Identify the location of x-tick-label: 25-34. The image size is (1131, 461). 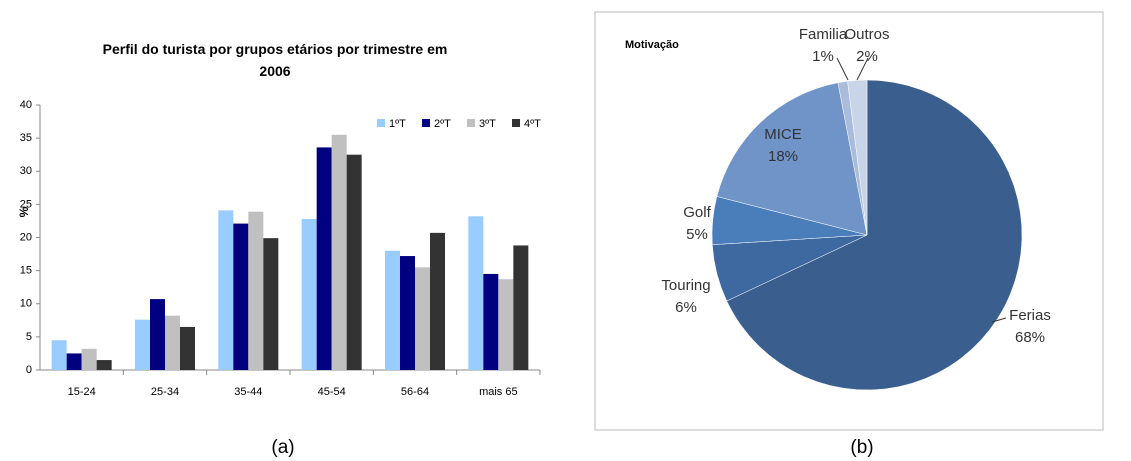
(165, 392).